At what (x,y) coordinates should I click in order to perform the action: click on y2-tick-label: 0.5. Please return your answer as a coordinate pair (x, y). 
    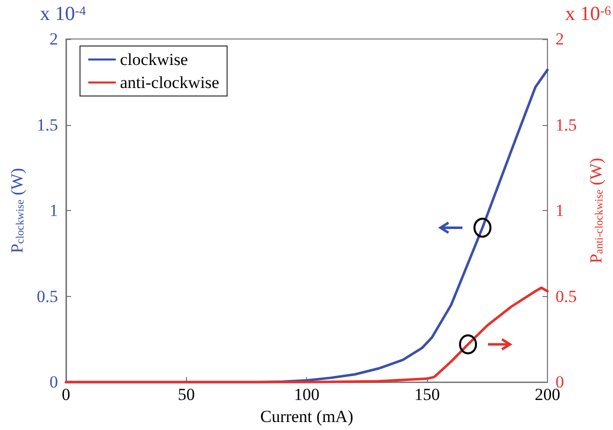
    Looking at the image, I should click on (566, 296).